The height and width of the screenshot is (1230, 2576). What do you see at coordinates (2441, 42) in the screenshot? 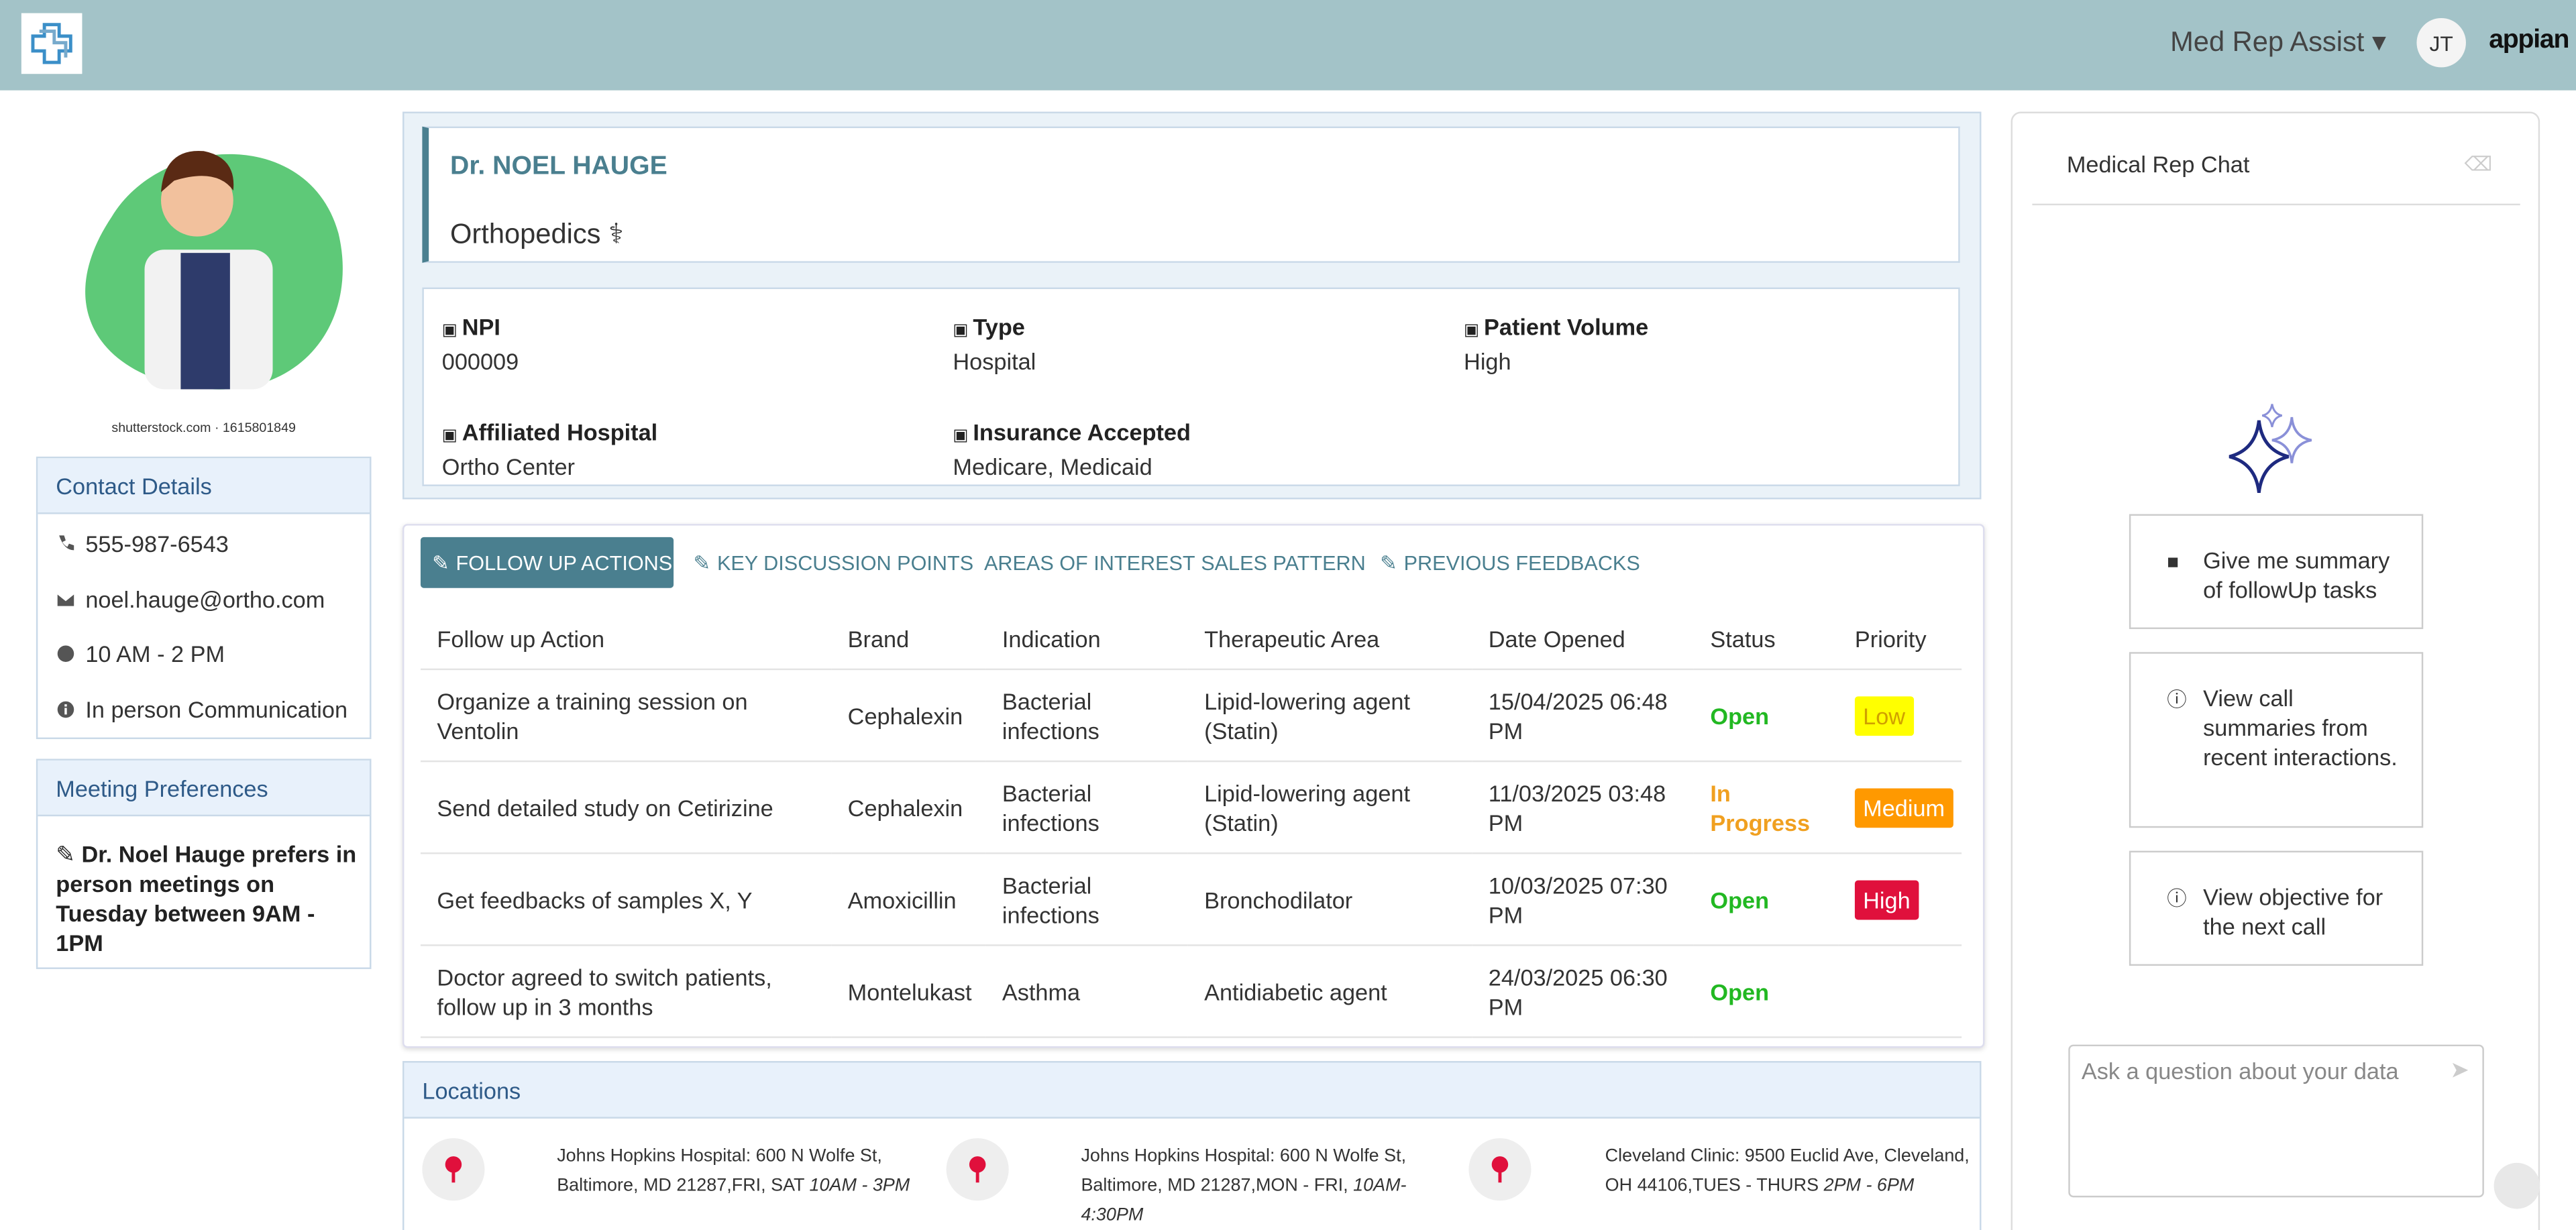
I see `user-avatar: JT` at bounding box center [2441, 42].